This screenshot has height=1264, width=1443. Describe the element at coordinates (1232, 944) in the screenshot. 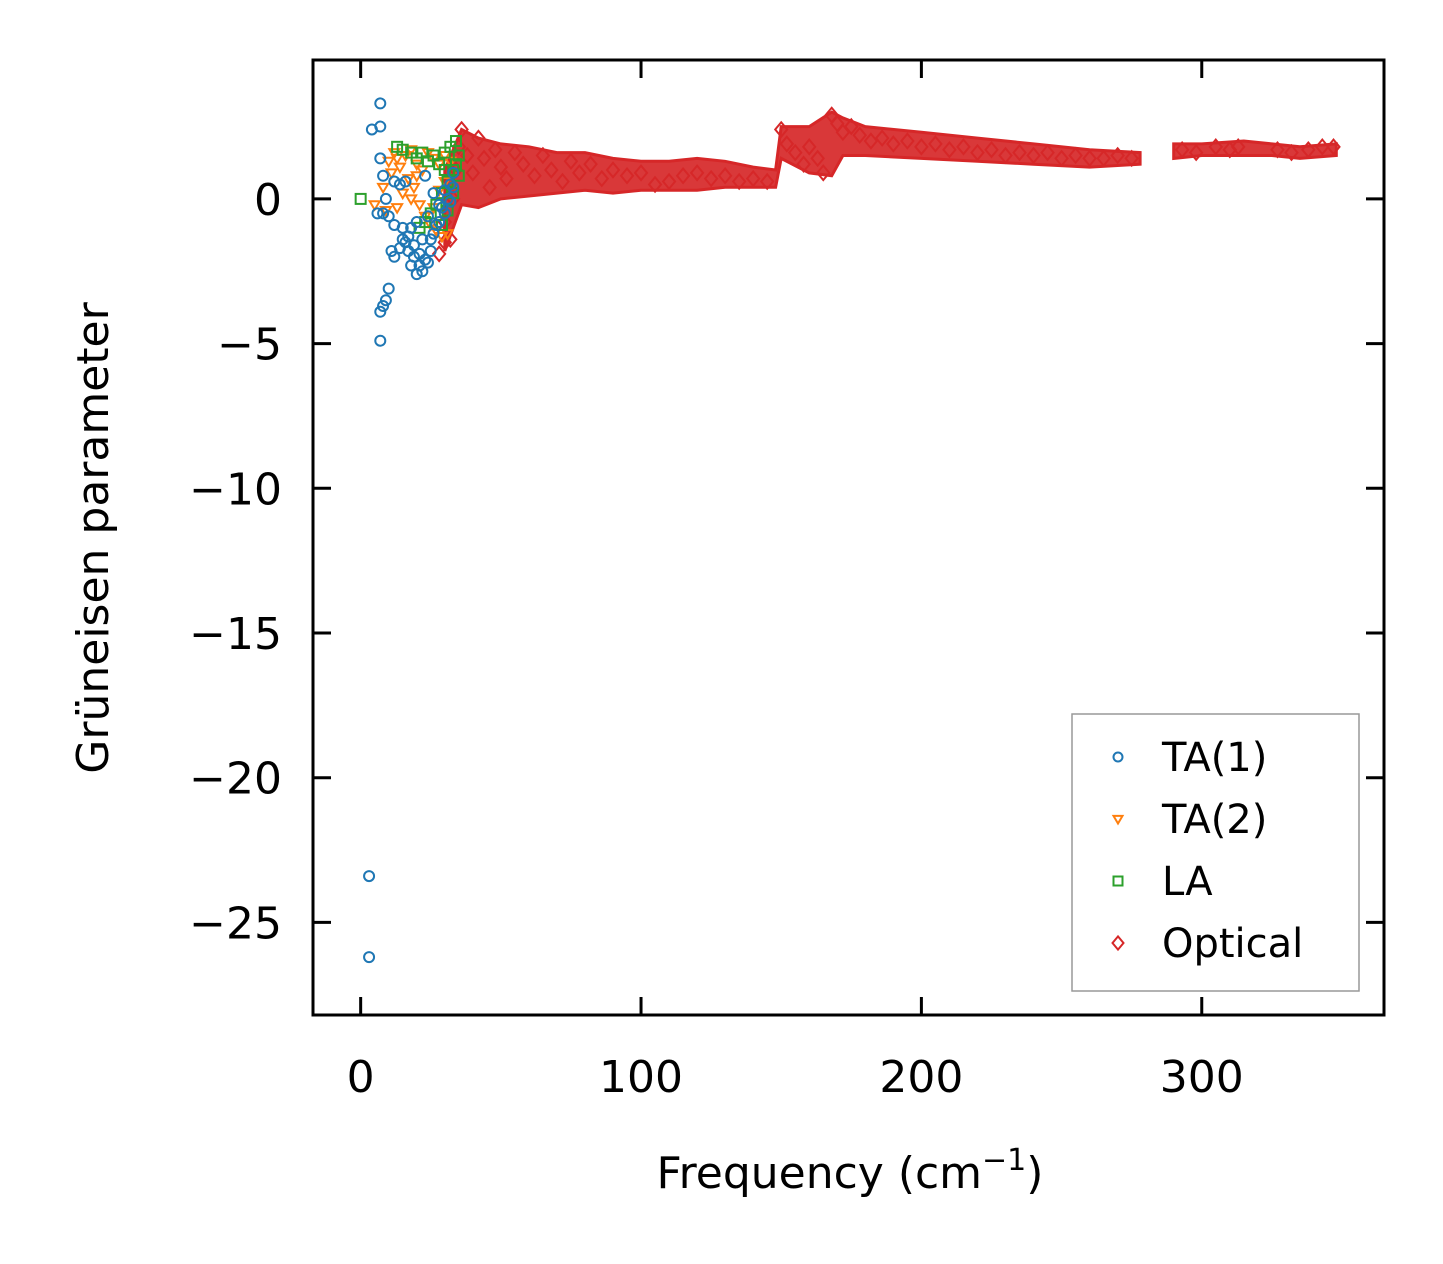

I see `legend-label: Optical` at that location.